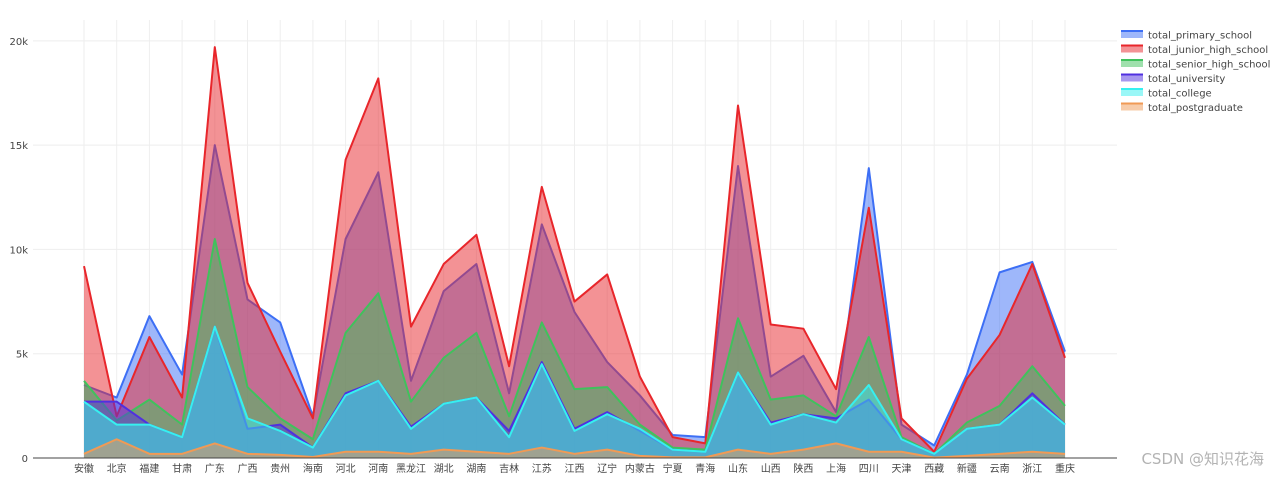 The width and height of the screenshot is (1280, 479). Describe the element at coordinates (117, 468) in the screenshot. I see `x-tick-label: 北京` at that location.